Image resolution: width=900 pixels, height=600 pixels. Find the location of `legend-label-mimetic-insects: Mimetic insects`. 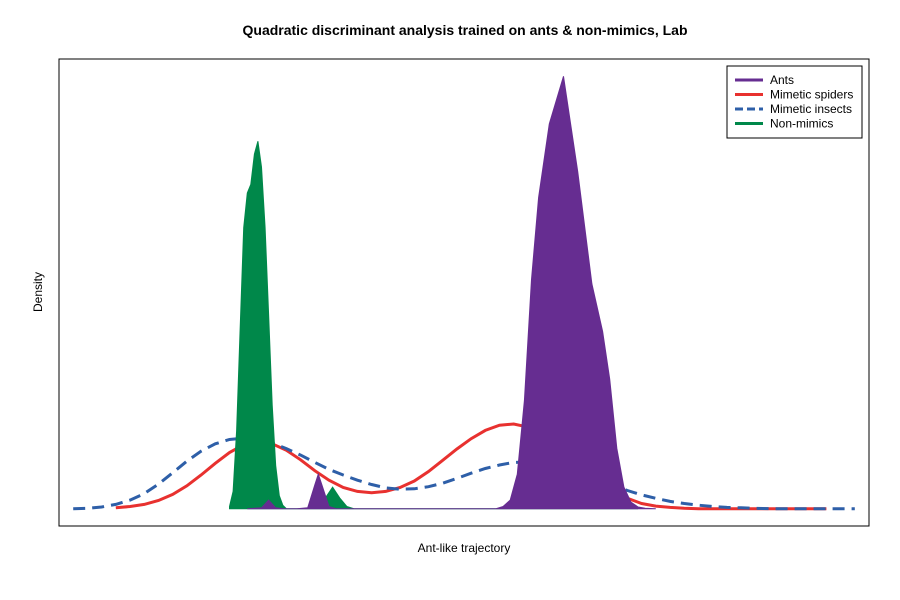

legend-label-mimetic-insects: Mimetic insects is located at coordinates (811, 109).